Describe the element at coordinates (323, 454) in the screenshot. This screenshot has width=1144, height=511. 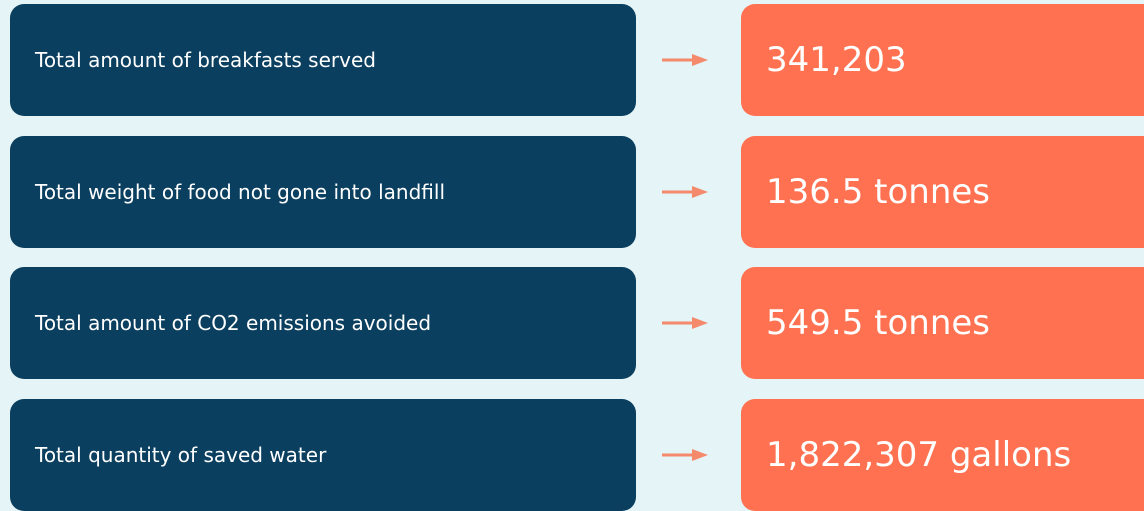
I see `metric-label: Total quantity of saved water` at that location.